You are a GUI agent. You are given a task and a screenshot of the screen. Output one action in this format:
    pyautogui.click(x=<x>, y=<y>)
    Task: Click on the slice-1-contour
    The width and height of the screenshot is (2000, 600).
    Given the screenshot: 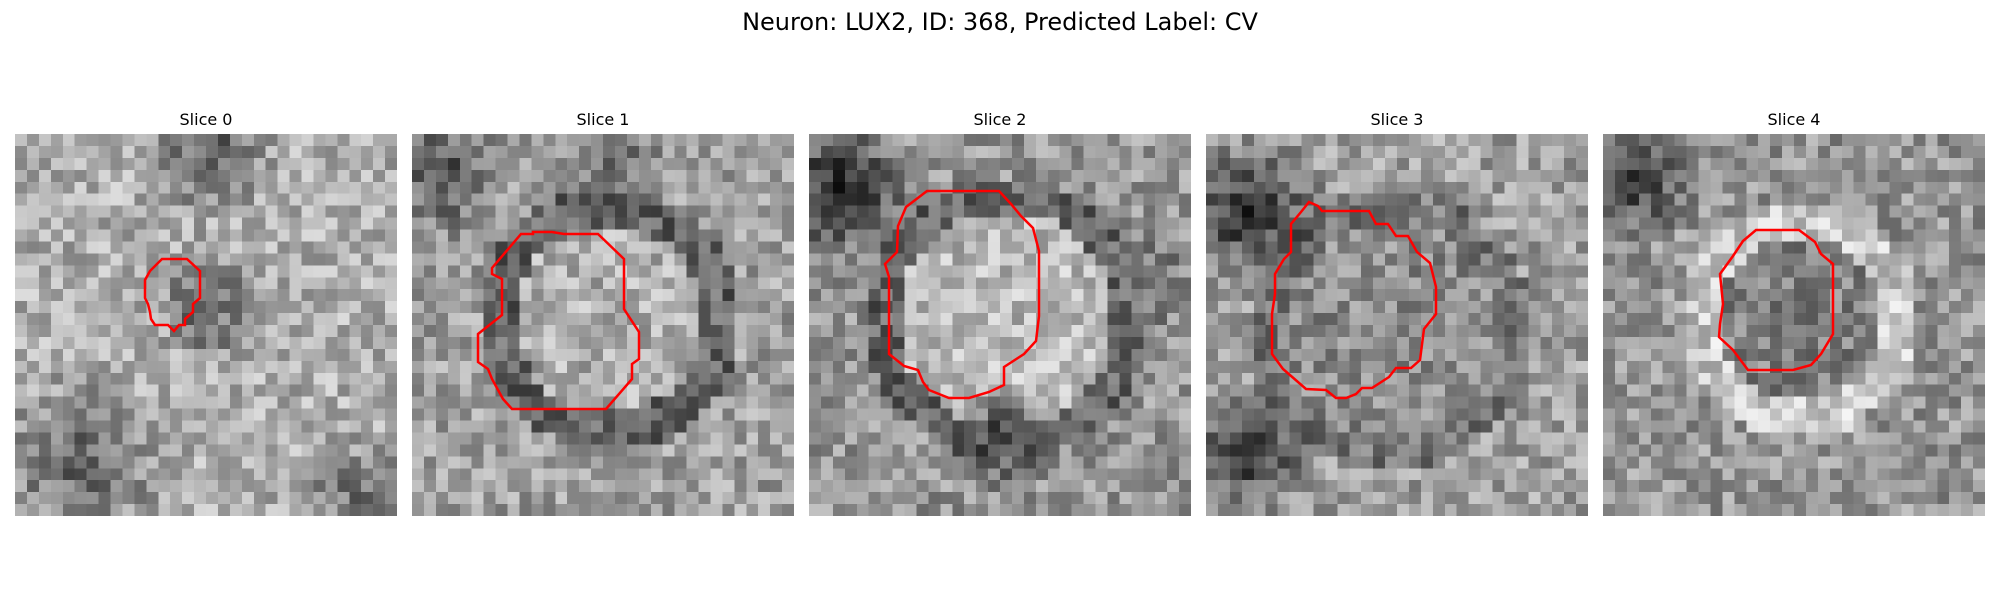 What is the action you would take?
    pyautogui.click(x=558, y=320)
    